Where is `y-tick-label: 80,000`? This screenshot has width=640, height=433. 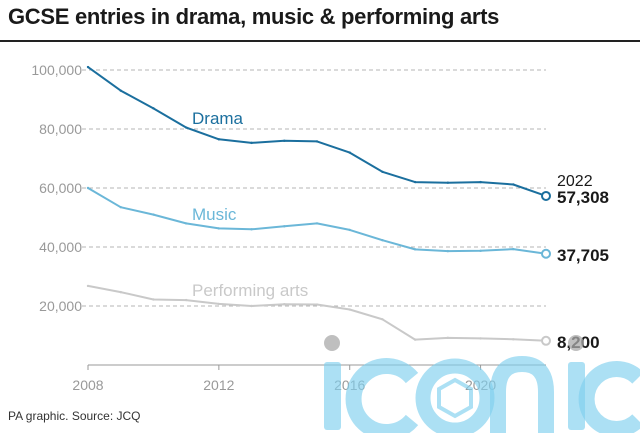 y-tick-label: 80,000 is located at coordinates (60, 129).